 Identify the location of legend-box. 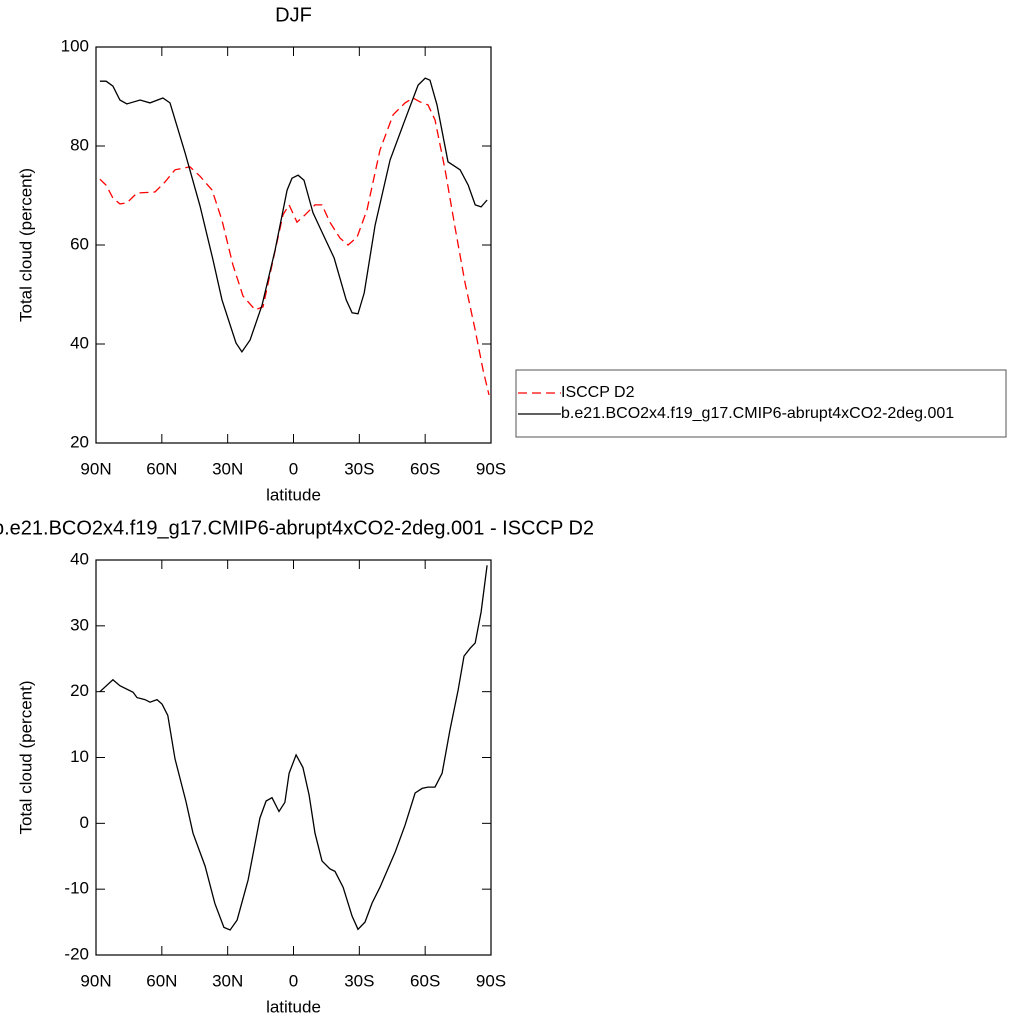
(761, 403).